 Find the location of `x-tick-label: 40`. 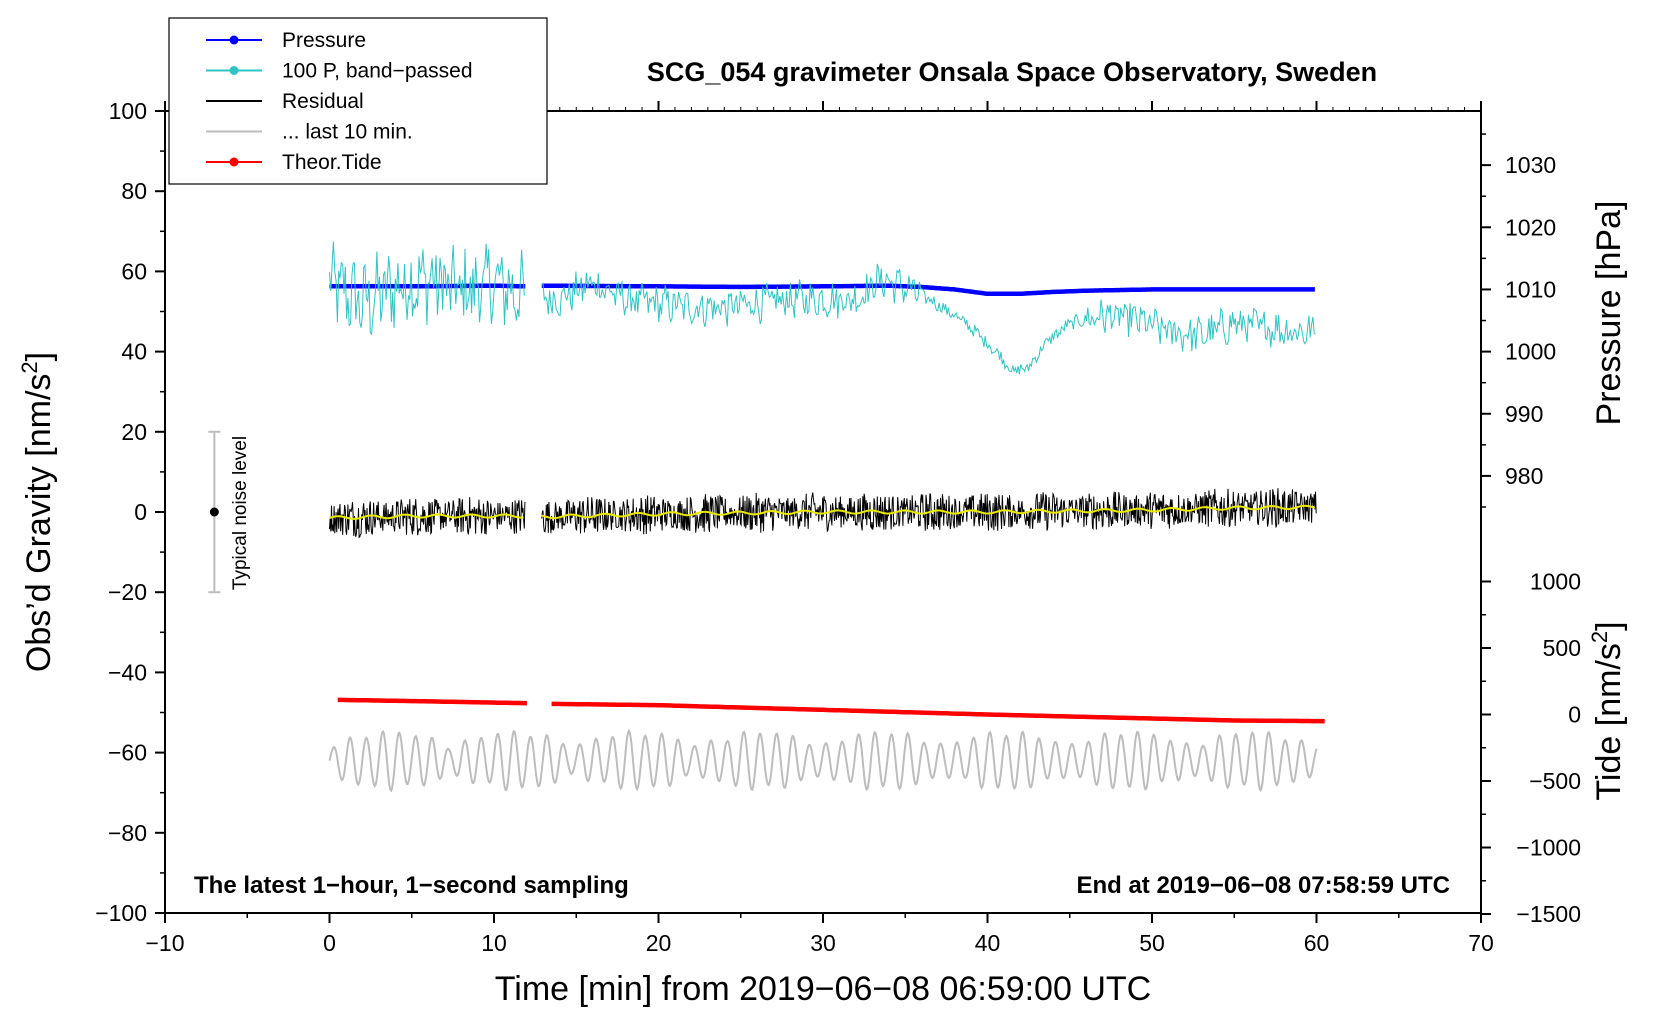

x-tick-label: 40 is located at coordinates (988, 943).